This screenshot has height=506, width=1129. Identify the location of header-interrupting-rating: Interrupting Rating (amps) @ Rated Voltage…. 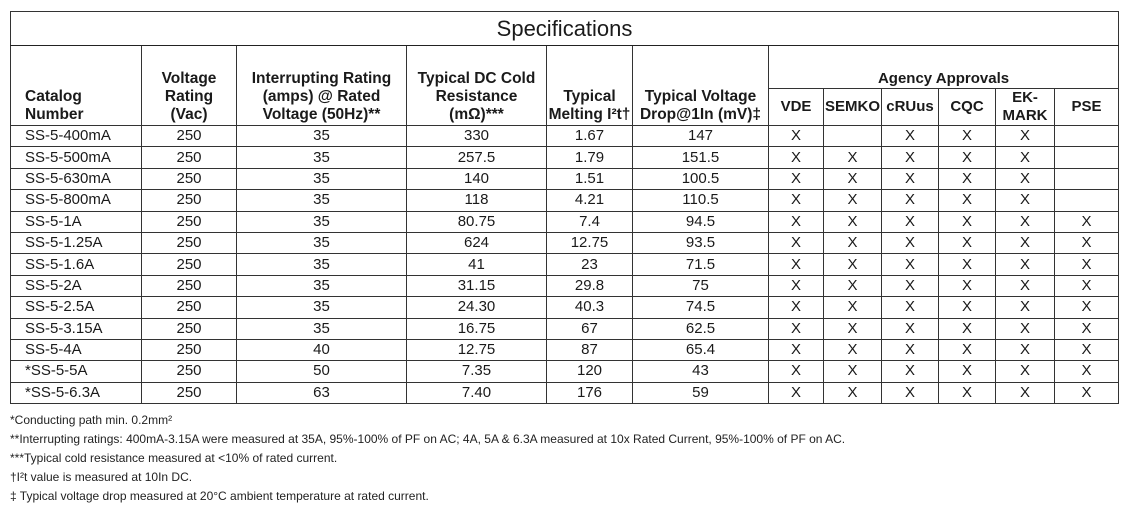
(321, 85).